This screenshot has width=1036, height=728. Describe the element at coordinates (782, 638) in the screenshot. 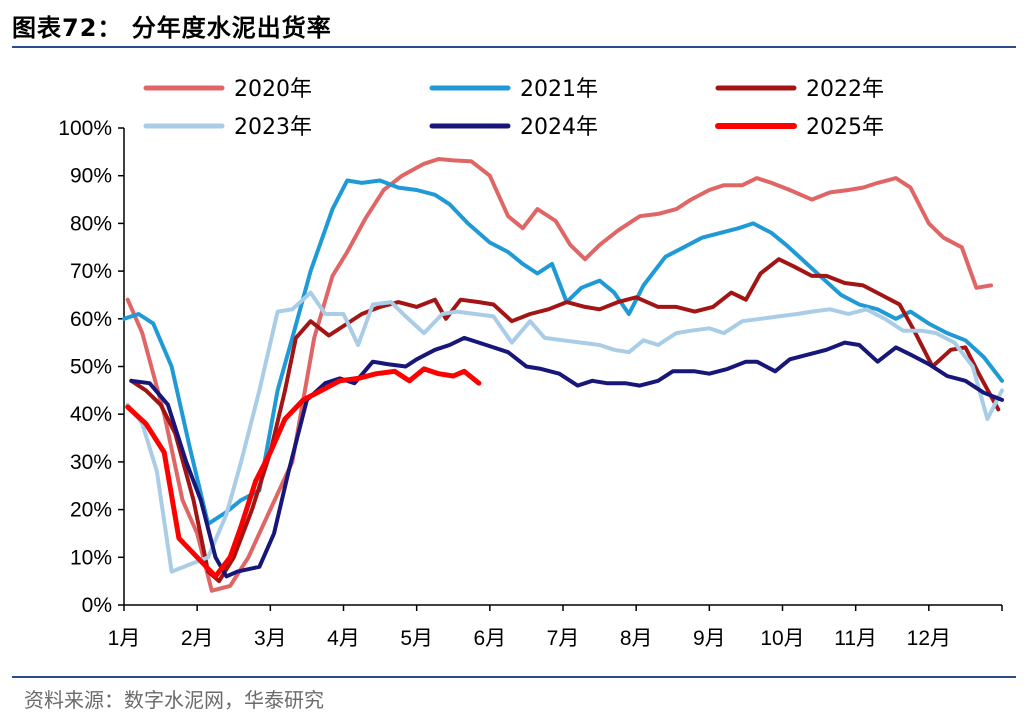

I see `x-tick-label: 10月` at that location.